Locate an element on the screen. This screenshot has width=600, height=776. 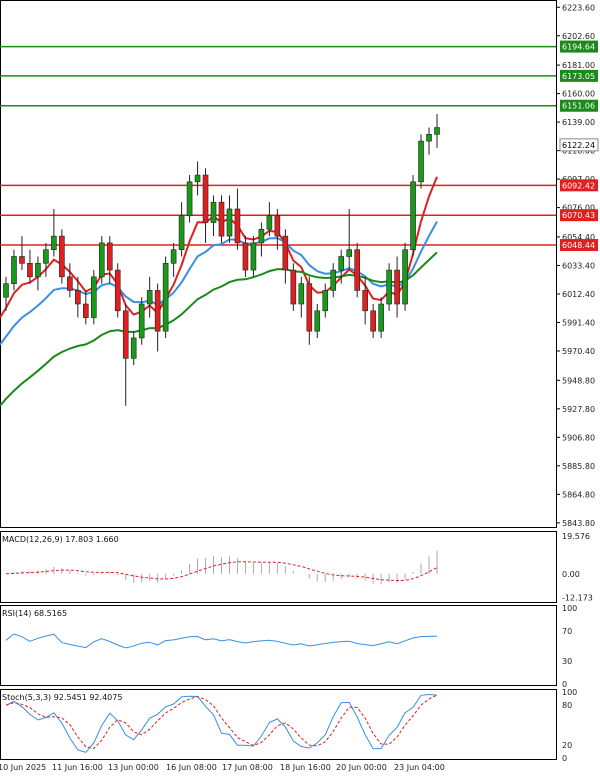
time-tick-label: 17 Jun 08:00 is located at coordinates (247, 767).